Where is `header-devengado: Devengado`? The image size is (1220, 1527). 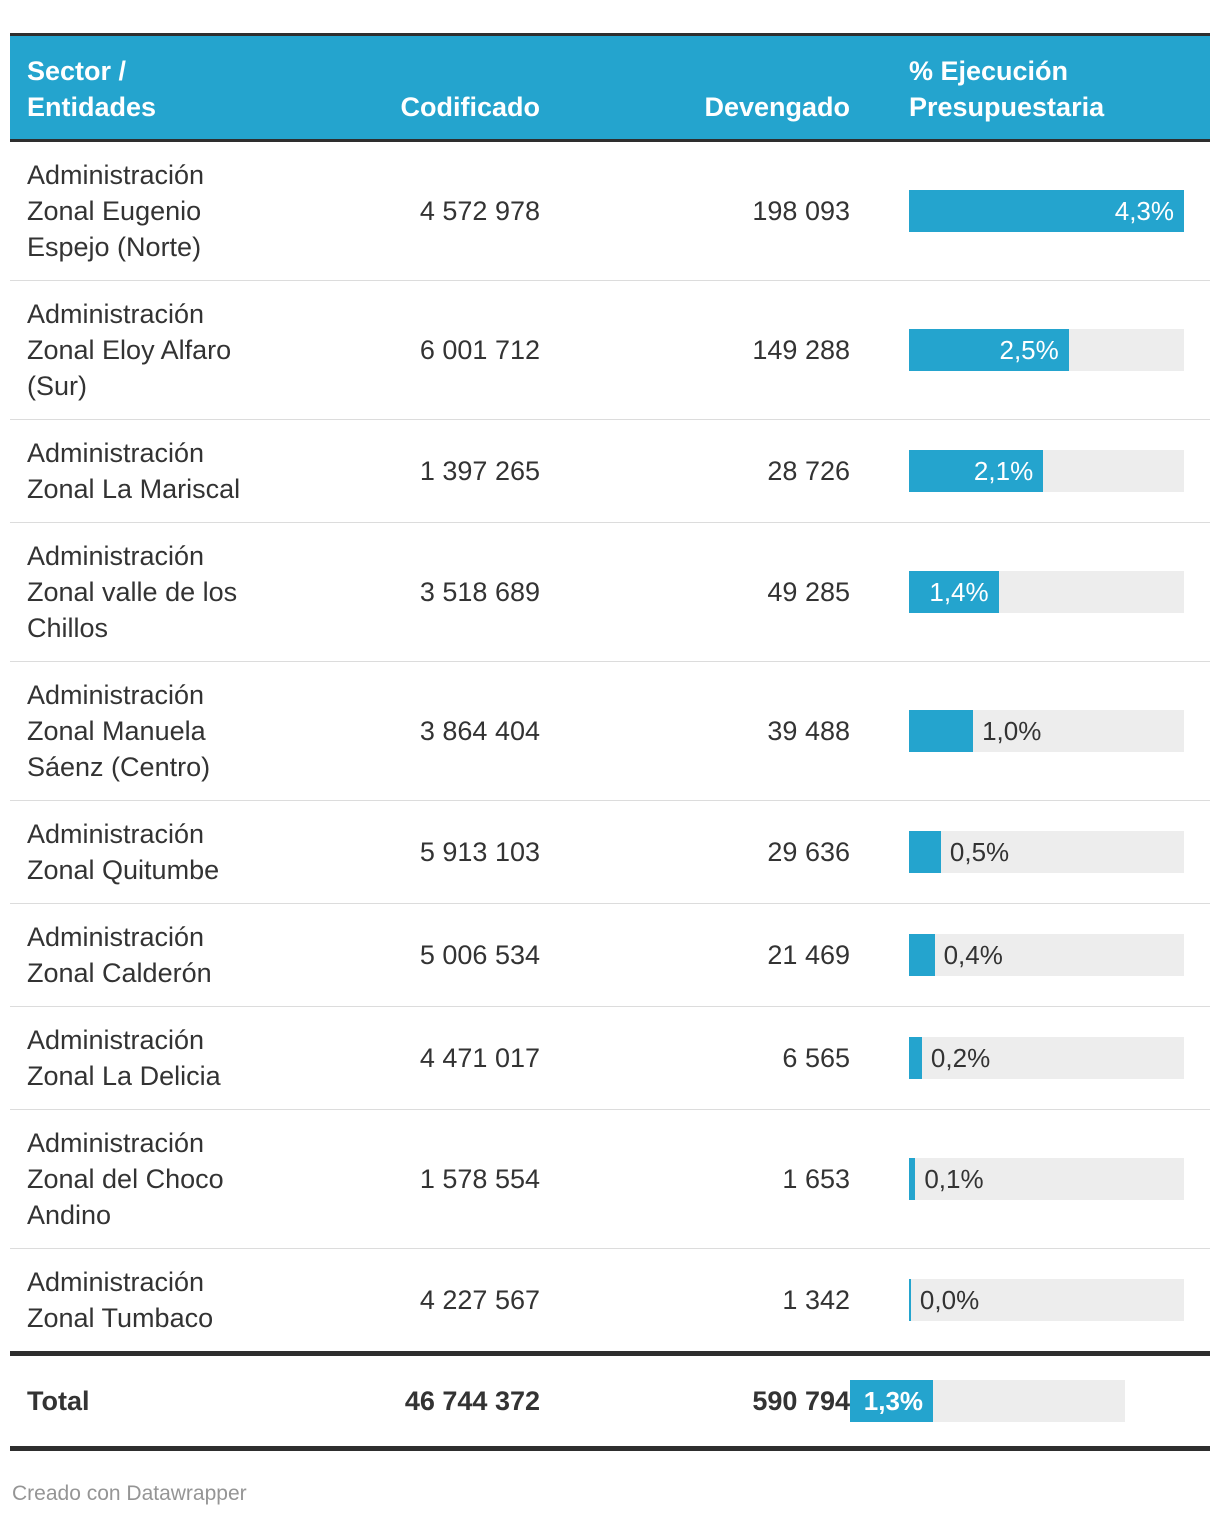 header-devengado: Devengado is located at coordinates (695, 87).